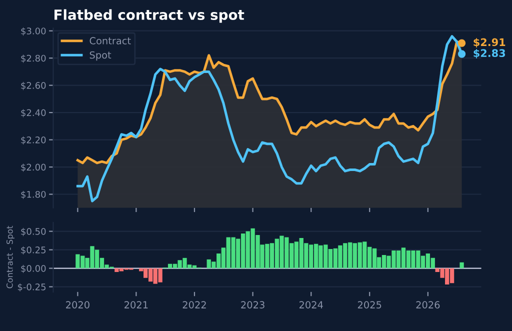 The height and width of the screenshot is (331, 512). What do you see at coordinates (33, 232) in the screenshot?
I see `y-tick-label: $0.50` at bounding box center [33, 232].